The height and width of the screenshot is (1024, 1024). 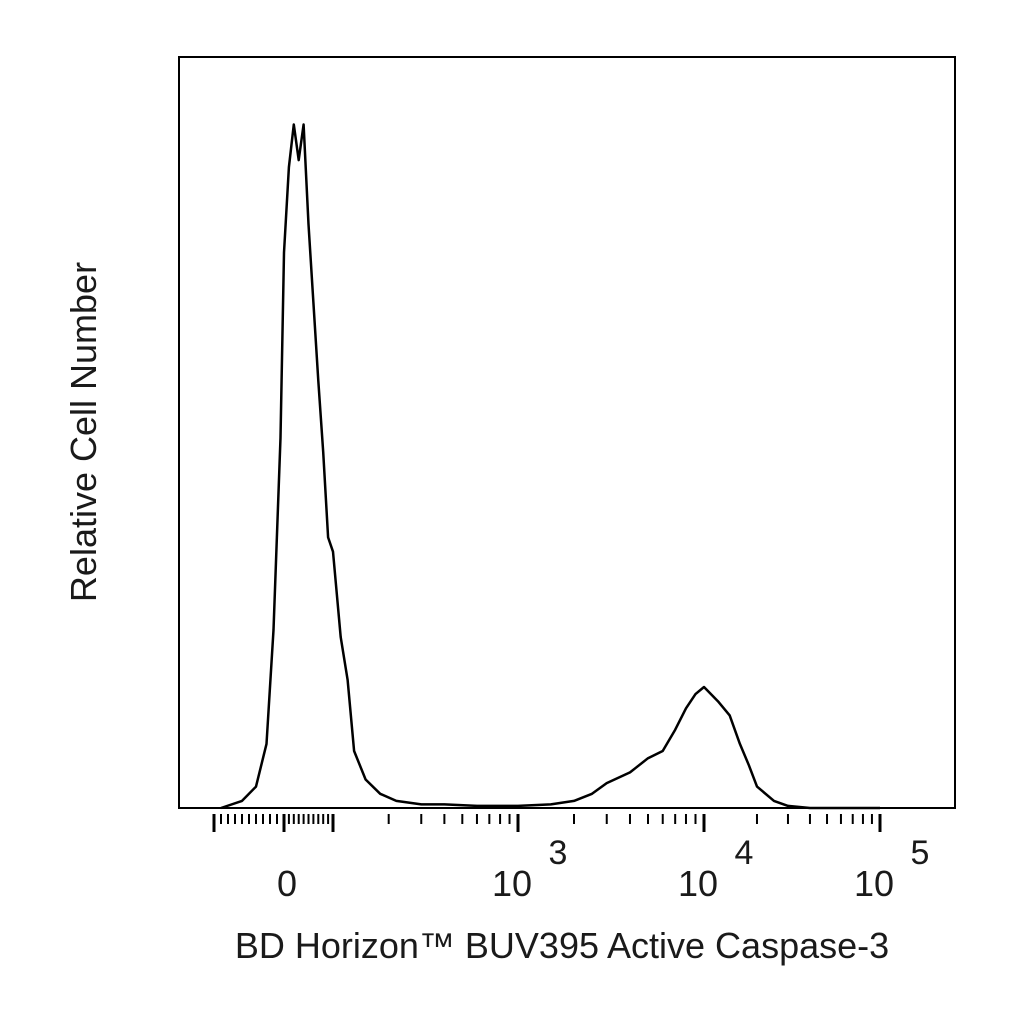 I want to click on x-axis-ticks, so click(x=547, y=823).